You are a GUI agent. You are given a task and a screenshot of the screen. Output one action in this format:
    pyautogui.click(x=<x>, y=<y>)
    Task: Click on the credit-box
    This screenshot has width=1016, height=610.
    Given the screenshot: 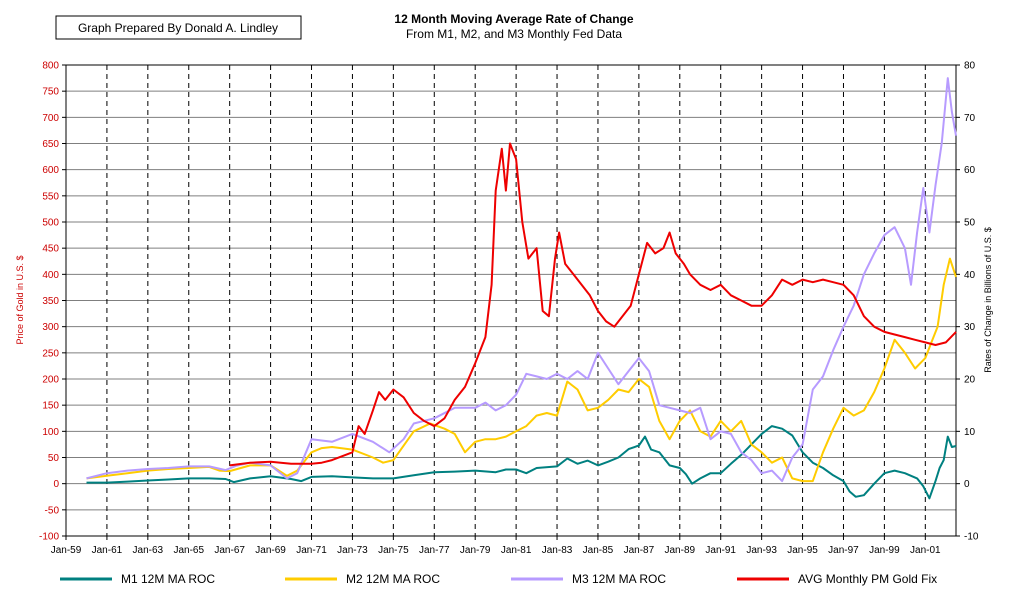 What is the action you would take?
    pyautogui.click(x=178, y=27)
    